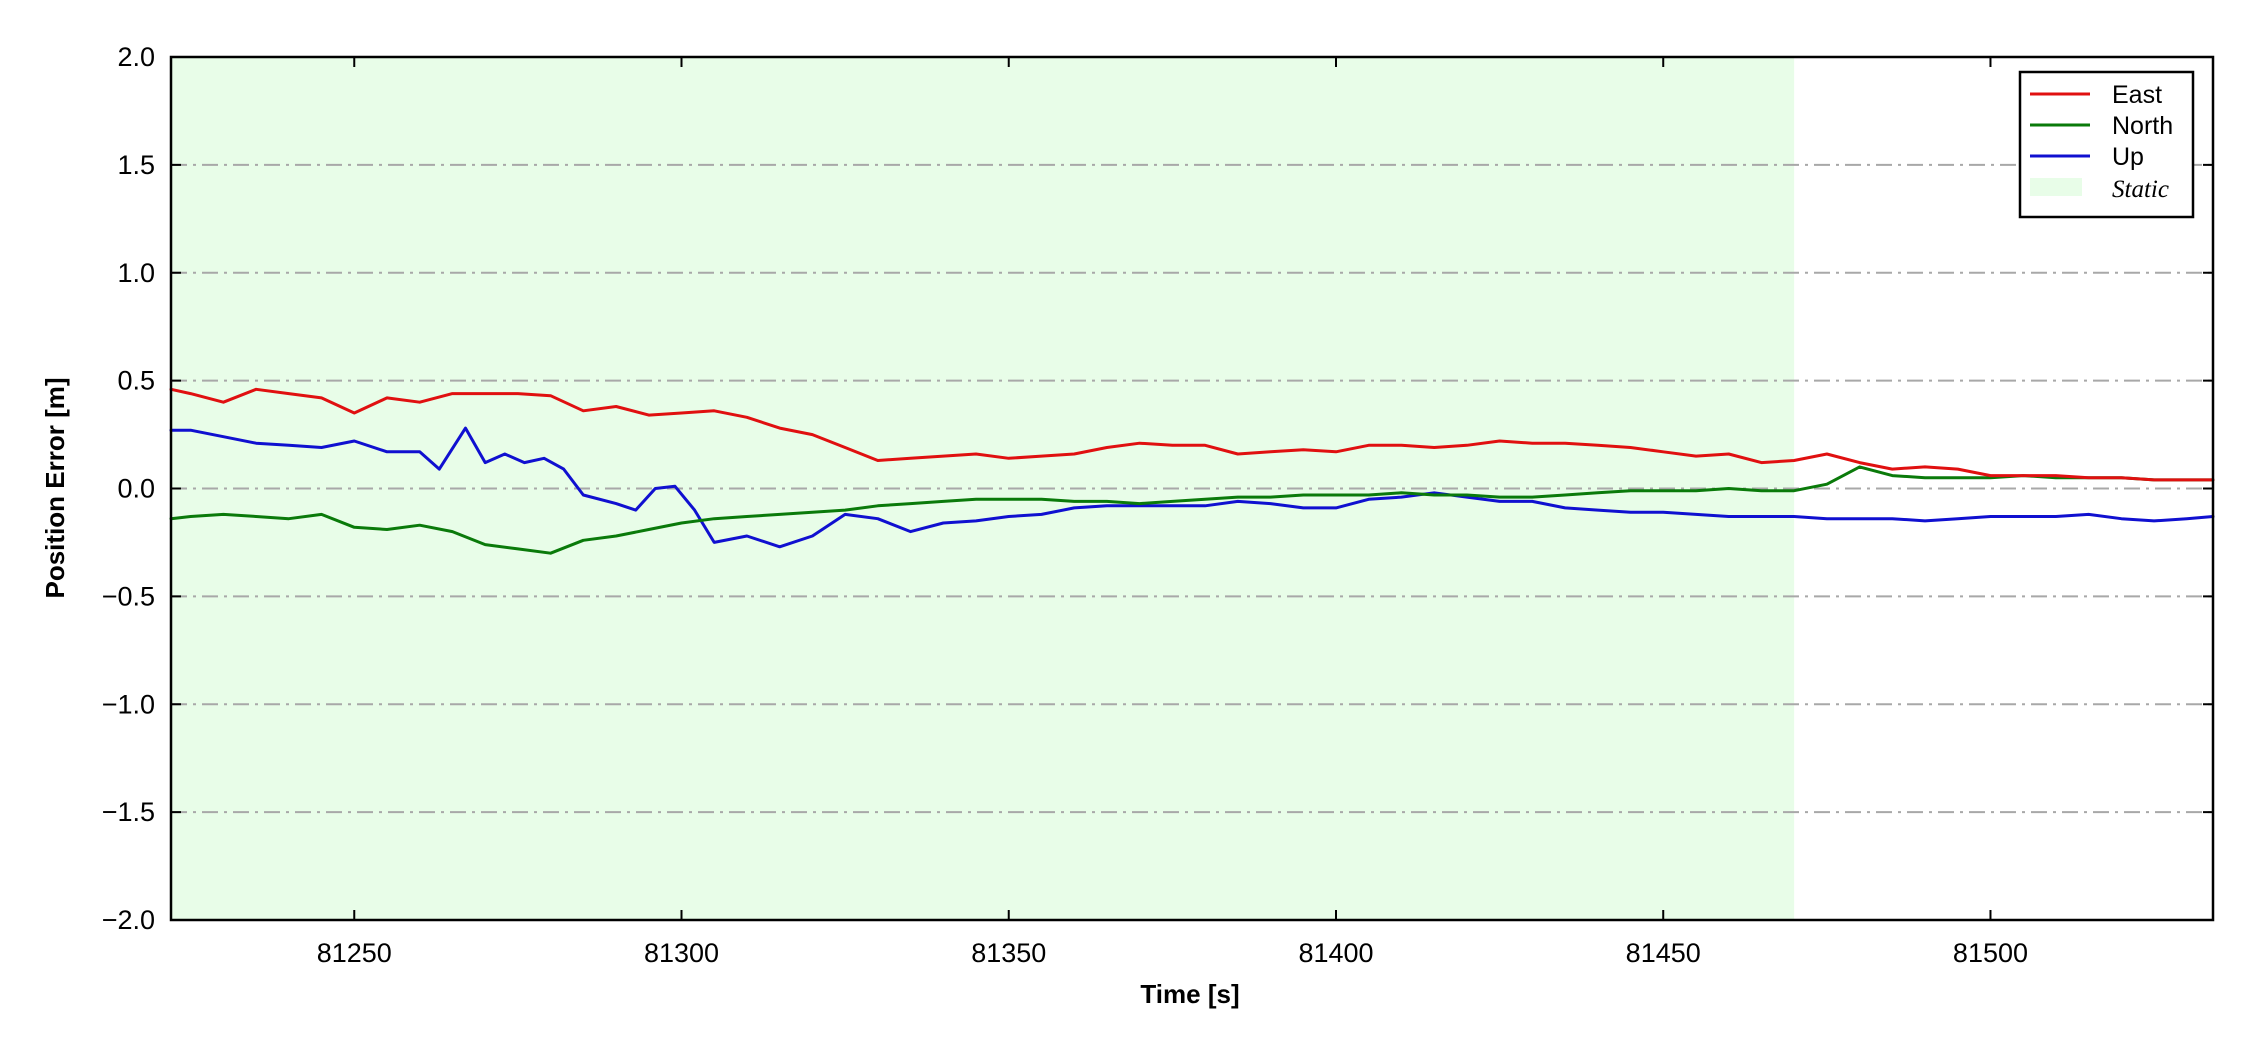 Image resolution: width=2250 pixels, height=1050 pixels. What do you see at coordinates (136, 273) in the screenshot?
I see `y-tick-label: 1.0` at bounding box center [136, 273].